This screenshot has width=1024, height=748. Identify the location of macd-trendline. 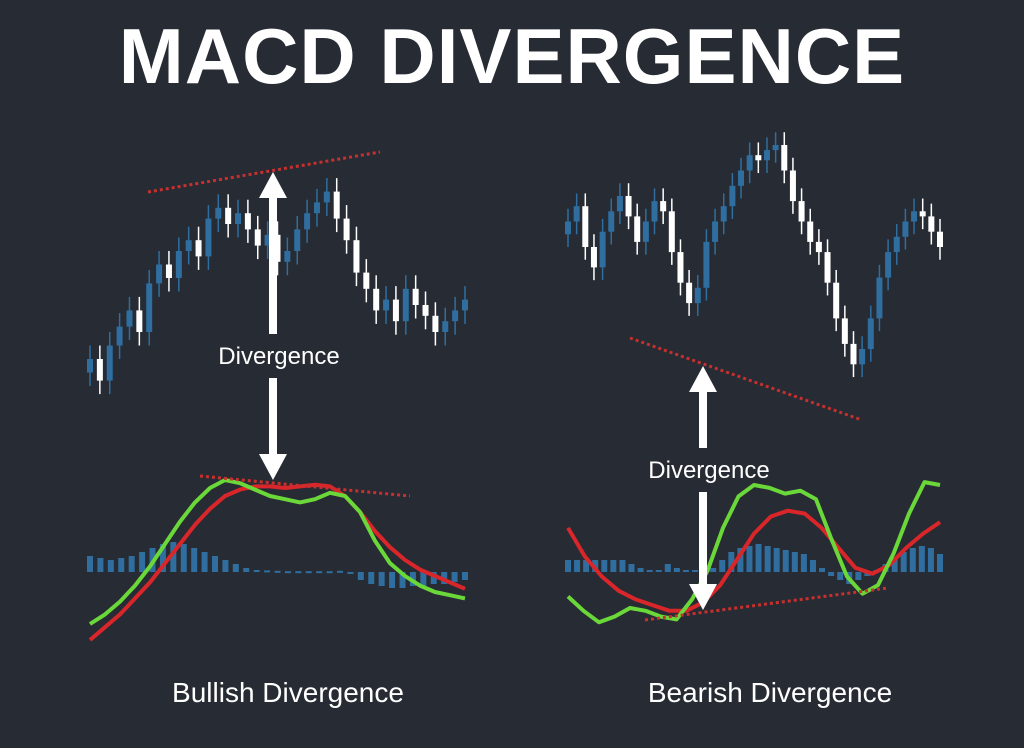
(766, 604).